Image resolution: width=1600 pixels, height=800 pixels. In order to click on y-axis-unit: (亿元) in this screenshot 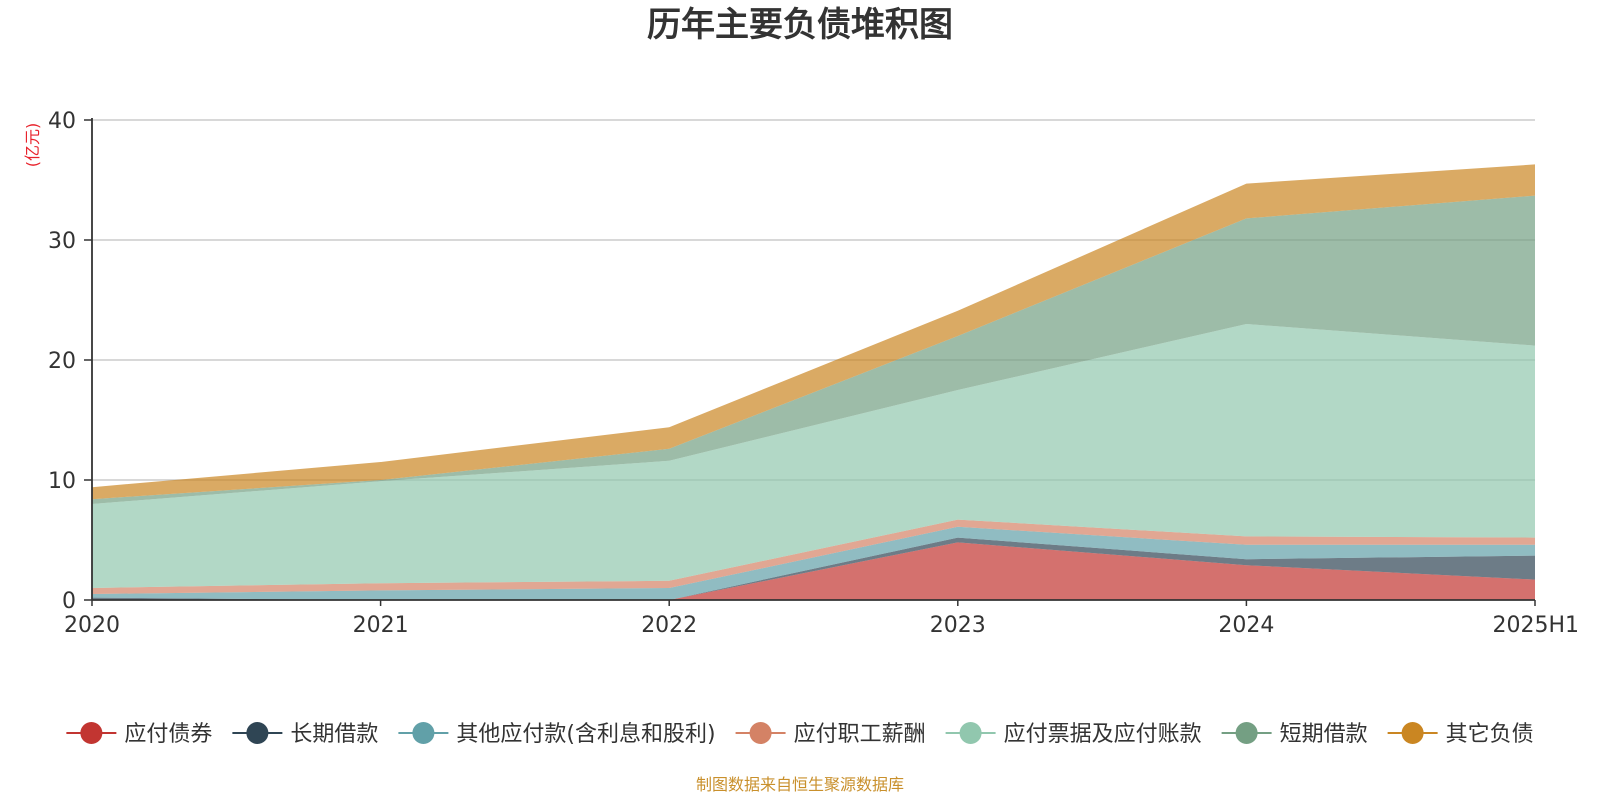, I will do `click(32, 145)`.